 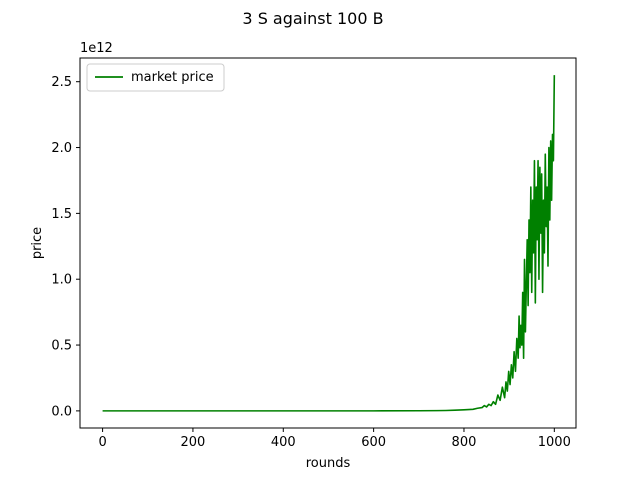 I want to click on x-tick-label: 1000, so click(x=554, y=442).